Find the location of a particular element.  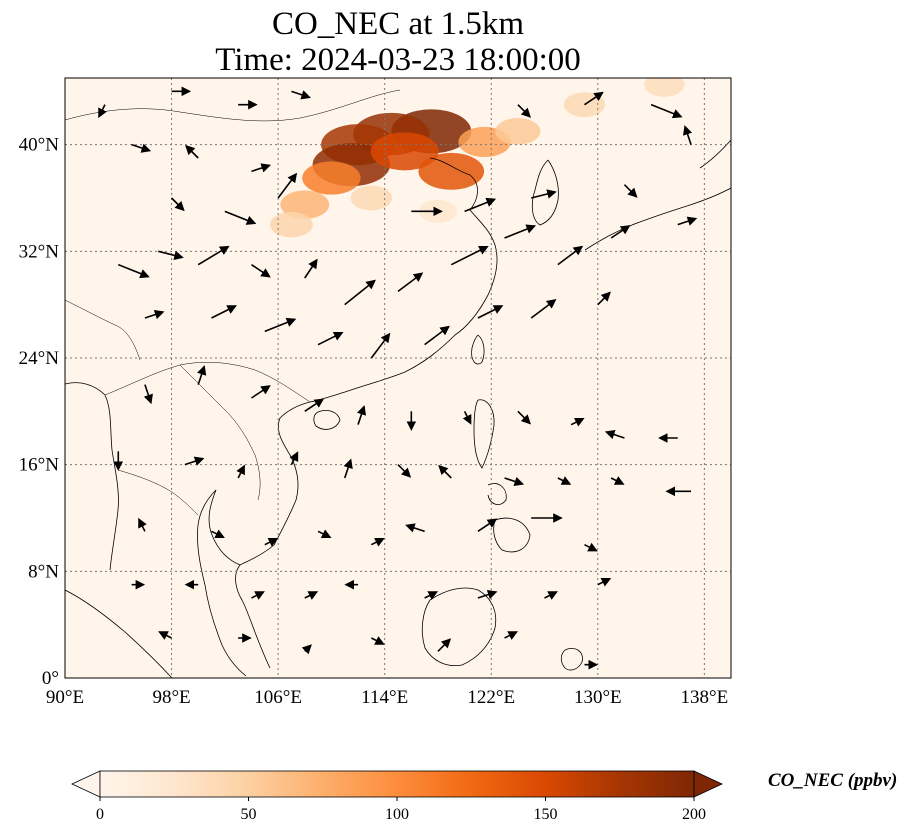

colorbar-extend-min is located at coordinates (86, 784).